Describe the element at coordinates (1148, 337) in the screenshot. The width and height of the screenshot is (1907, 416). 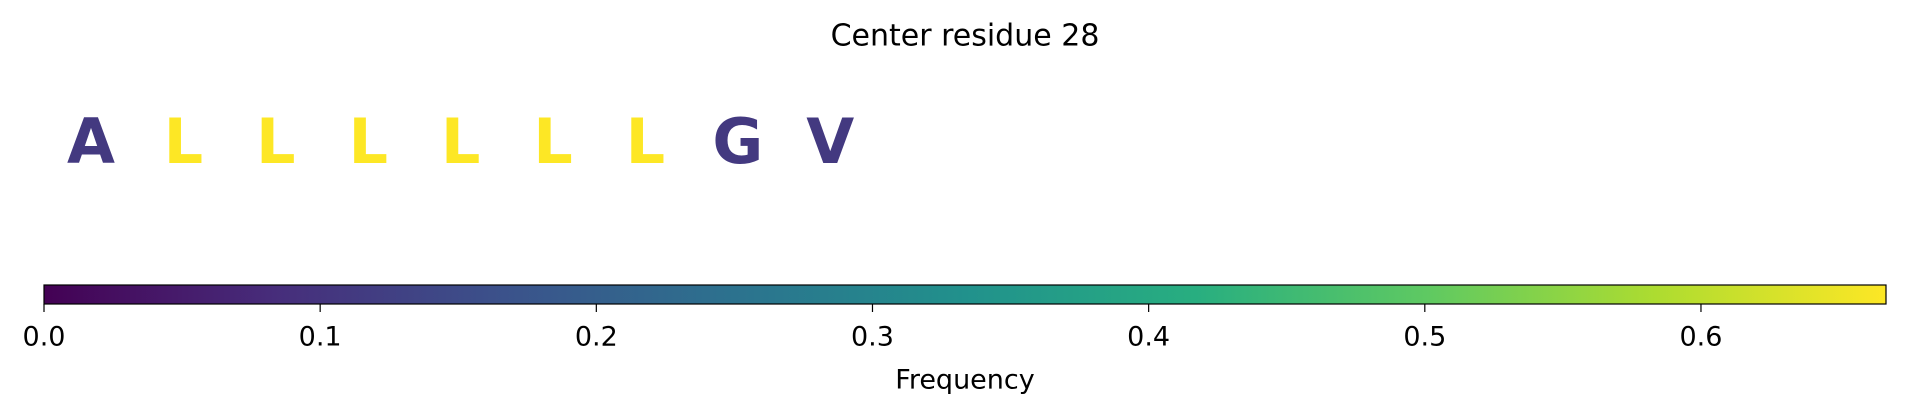
I see `x-tick-label: 0.4` at that location.